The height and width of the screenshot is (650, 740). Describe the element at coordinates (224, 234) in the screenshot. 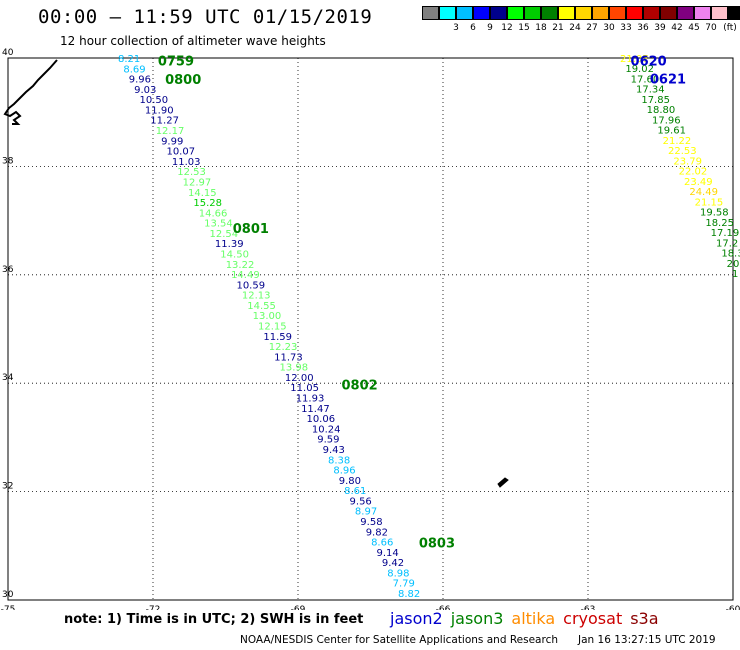

I see `swh-value: 12.54` at that location.